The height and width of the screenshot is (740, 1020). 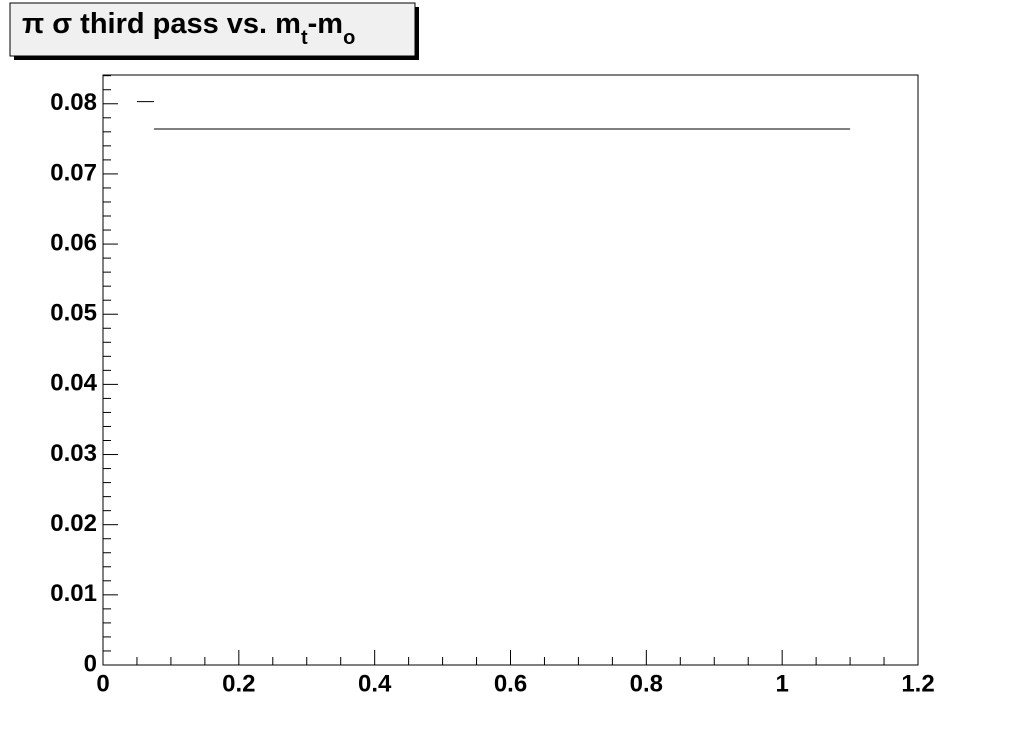 I want to click on y-tick-label: 0.01, so click(x=73, y=593).